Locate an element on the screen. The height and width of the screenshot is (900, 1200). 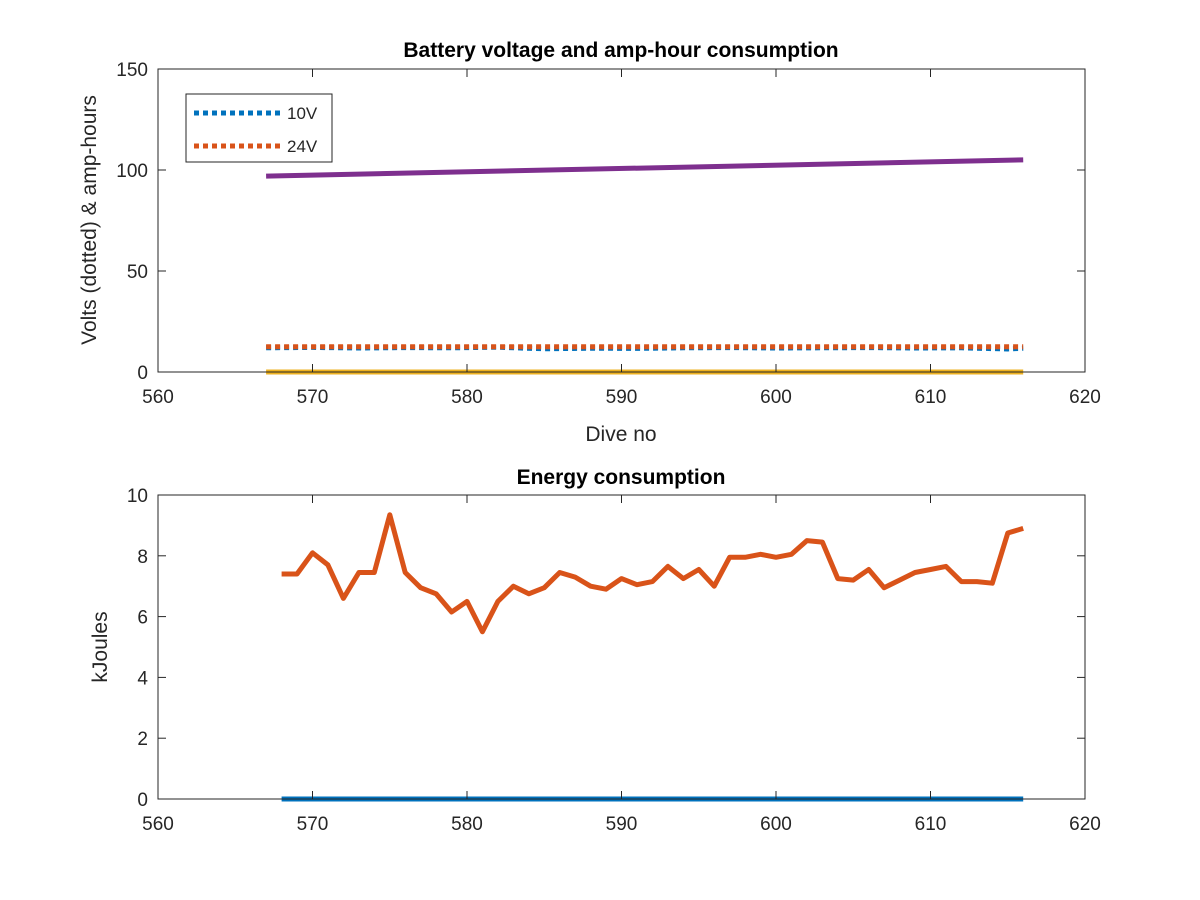
y-tick-label: 8 is located at coordinates (142, 557).